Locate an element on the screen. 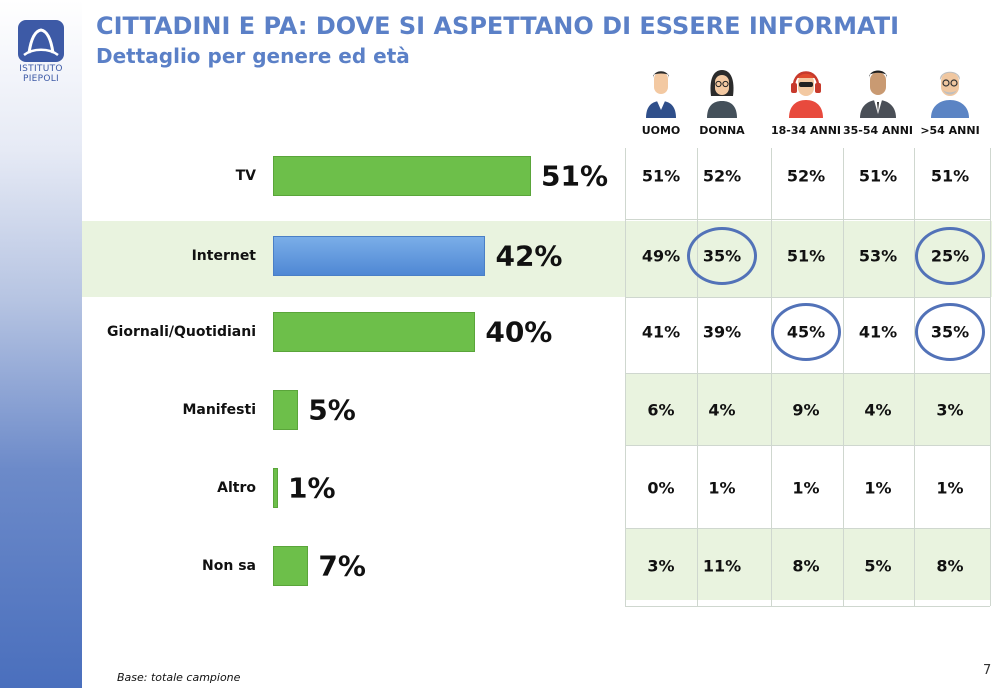 This screenshot has height=688, width=1000. table-cell-r0-c4: 51% is located at coordinates (950, 176).